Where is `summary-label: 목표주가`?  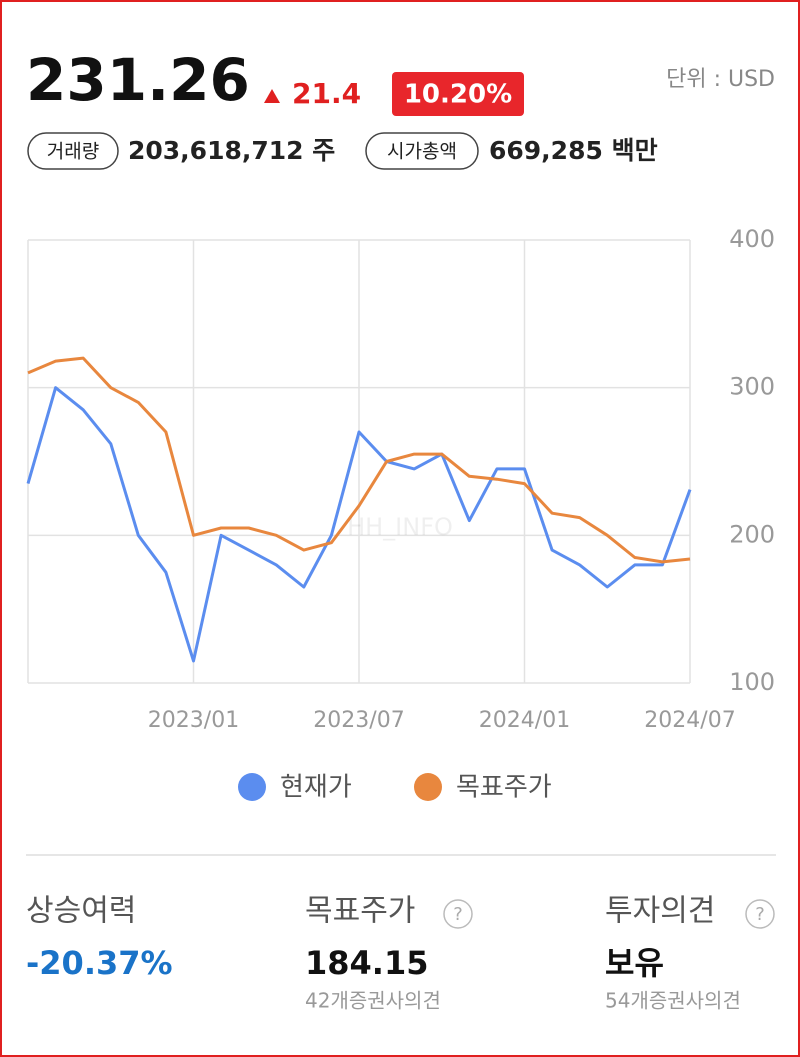
summary-label: 목표주가 is located at coordinates (360, 911).